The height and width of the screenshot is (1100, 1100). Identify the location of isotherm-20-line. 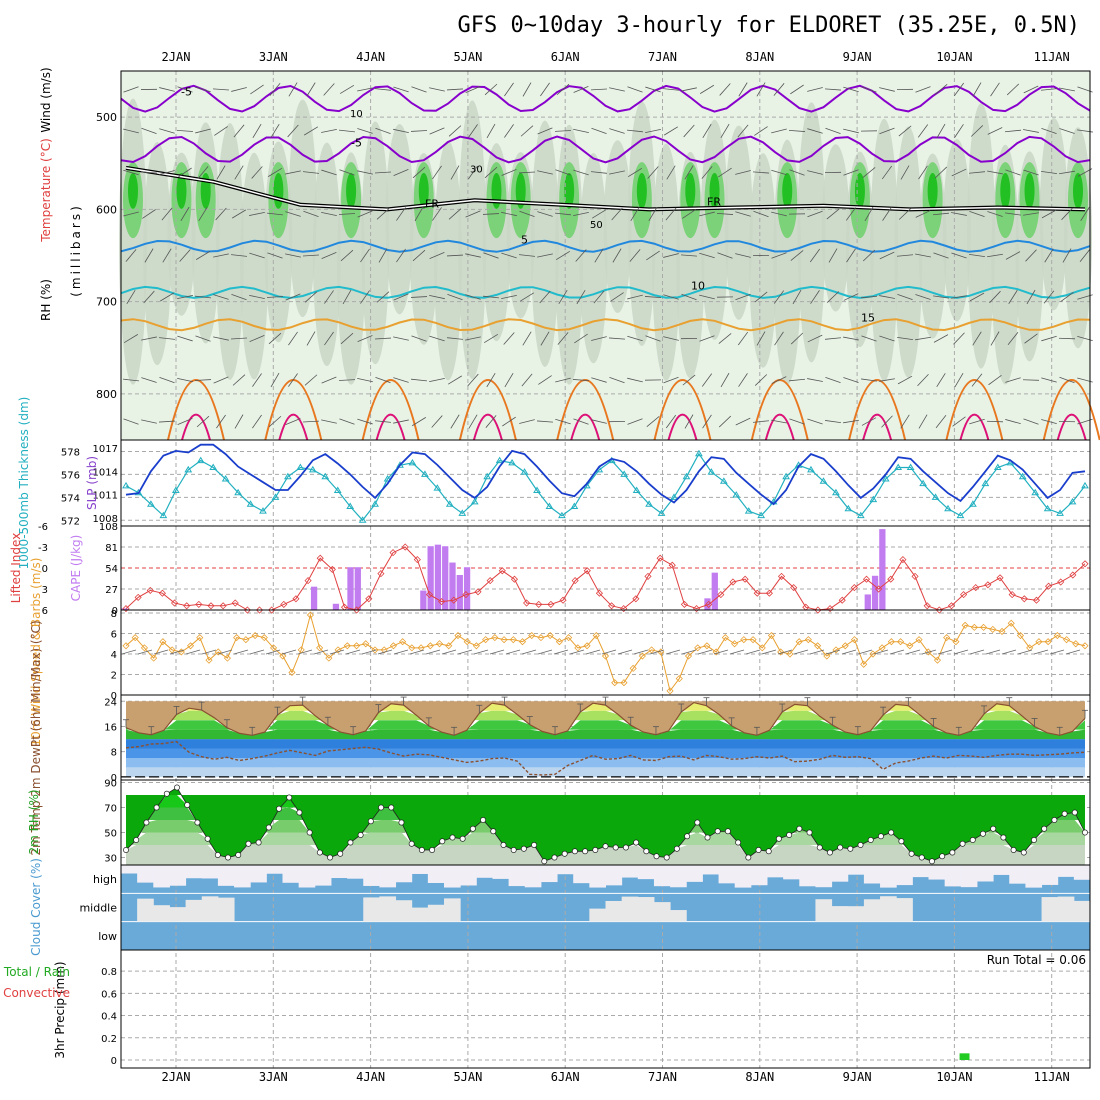
(196, 410).